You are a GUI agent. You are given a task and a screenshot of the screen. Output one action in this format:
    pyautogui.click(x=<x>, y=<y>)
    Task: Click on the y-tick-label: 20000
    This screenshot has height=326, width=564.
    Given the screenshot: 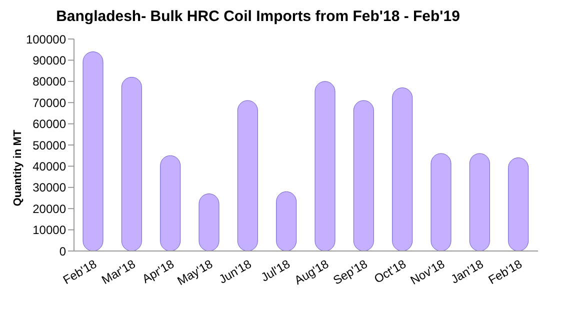 What is the action you would take?
    pyautogui.click(x=49, y=209)
    